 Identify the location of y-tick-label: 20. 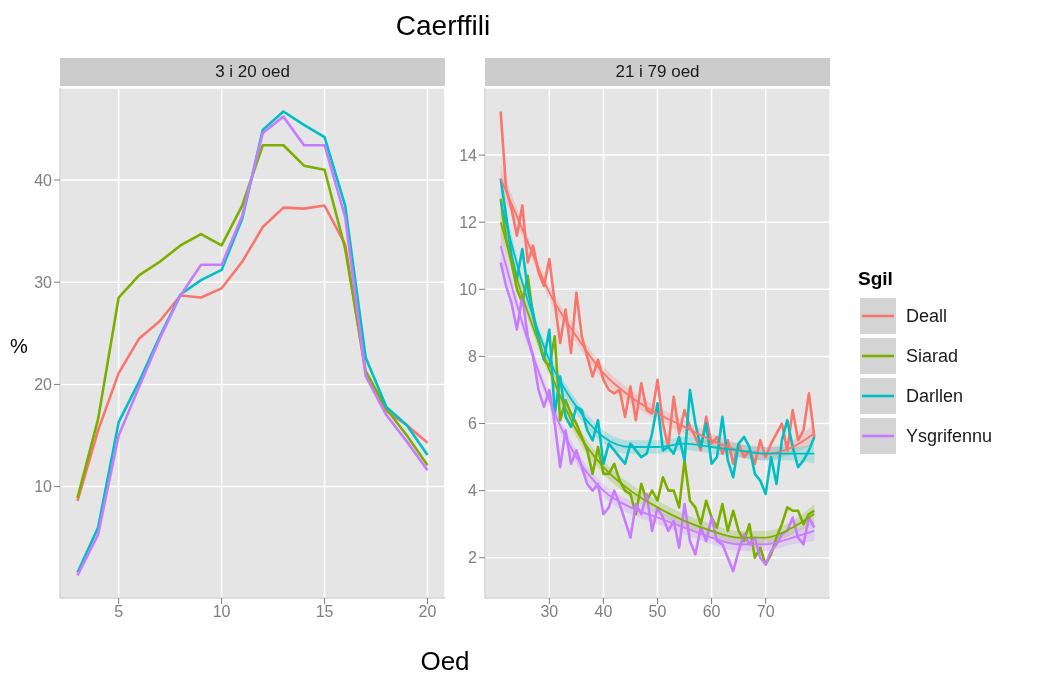
(43, 385).